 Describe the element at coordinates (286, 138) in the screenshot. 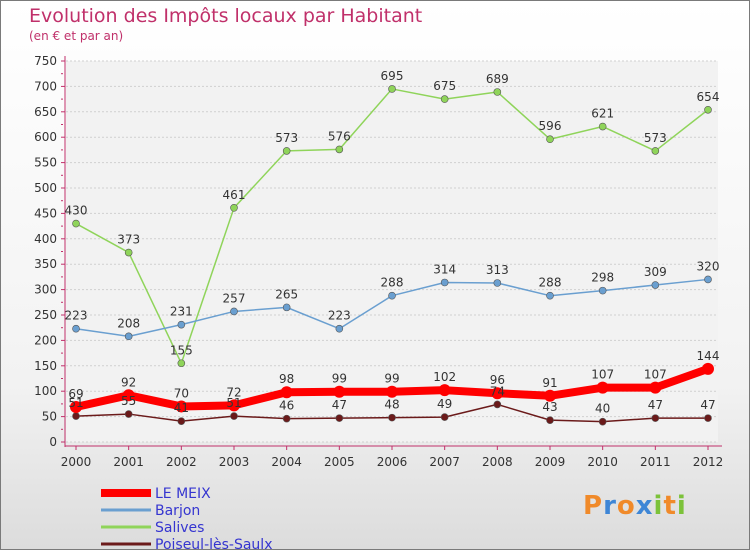

I see `data-label: 573` at that location.